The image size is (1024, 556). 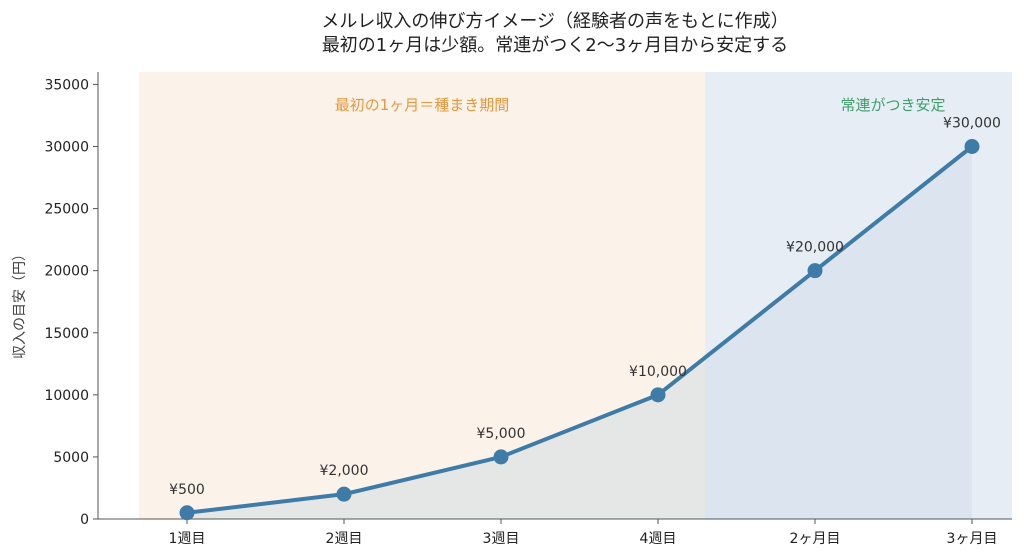 I want to click on seed-period-annotation: 最初の1ヶ月＝種まき期間, so click(x=422, y=105).